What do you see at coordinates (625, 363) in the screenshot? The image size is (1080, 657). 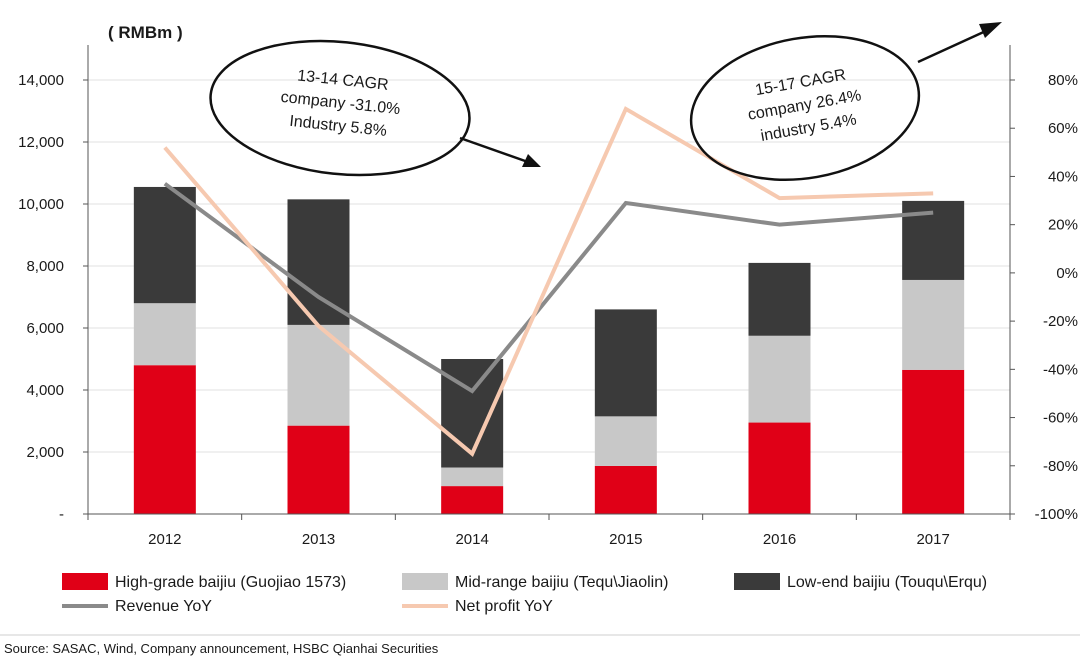 I see `bar-2015-low-end` at bounding box center [625, 363].